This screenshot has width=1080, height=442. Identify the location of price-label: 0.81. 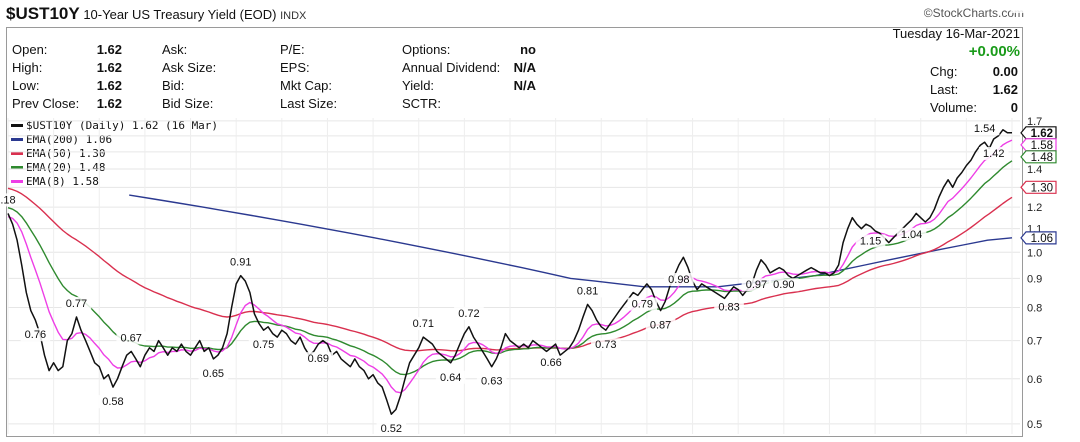
(587, 291).